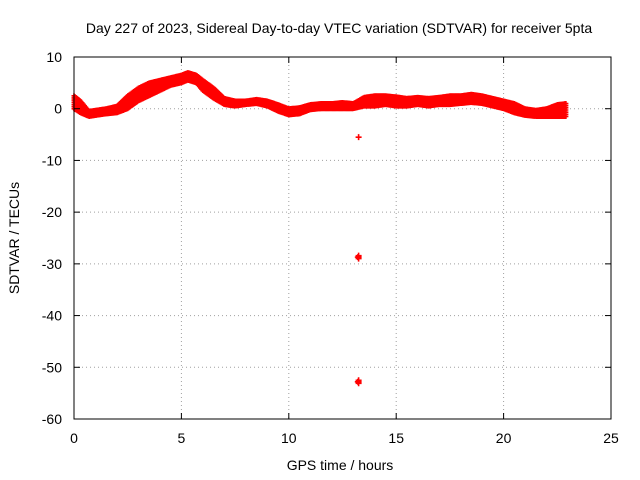  Describe the element at coordinates (504, 438) in the screenshot. I see `x-tick-label: 20` at that location.